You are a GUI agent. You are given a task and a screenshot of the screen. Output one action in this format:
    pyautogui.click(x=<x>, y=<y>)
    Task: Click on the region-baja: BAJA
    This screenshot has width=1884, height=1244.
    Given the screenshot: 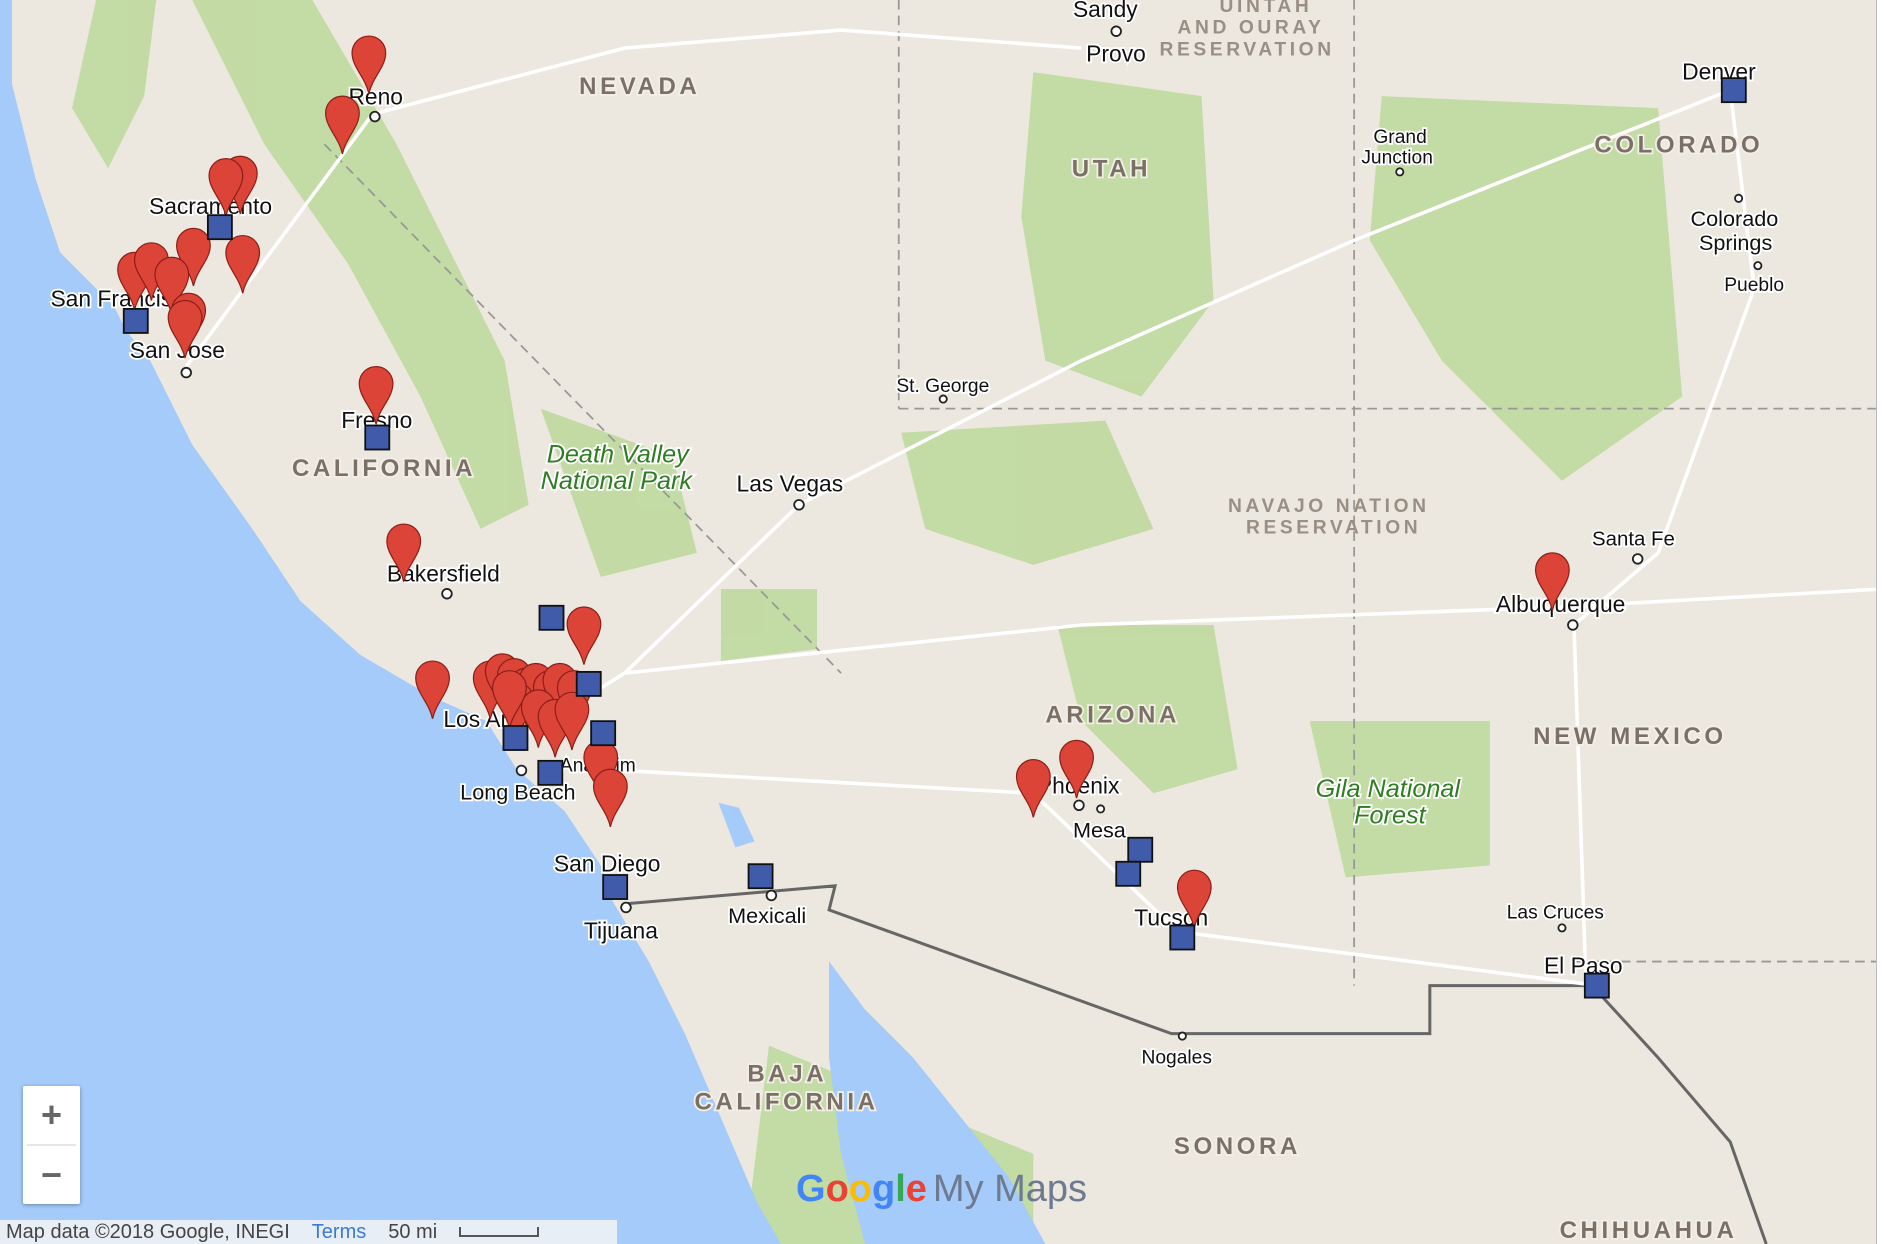 What is the action you would take?
    pyautogui.click(x=787, y=1074)
    